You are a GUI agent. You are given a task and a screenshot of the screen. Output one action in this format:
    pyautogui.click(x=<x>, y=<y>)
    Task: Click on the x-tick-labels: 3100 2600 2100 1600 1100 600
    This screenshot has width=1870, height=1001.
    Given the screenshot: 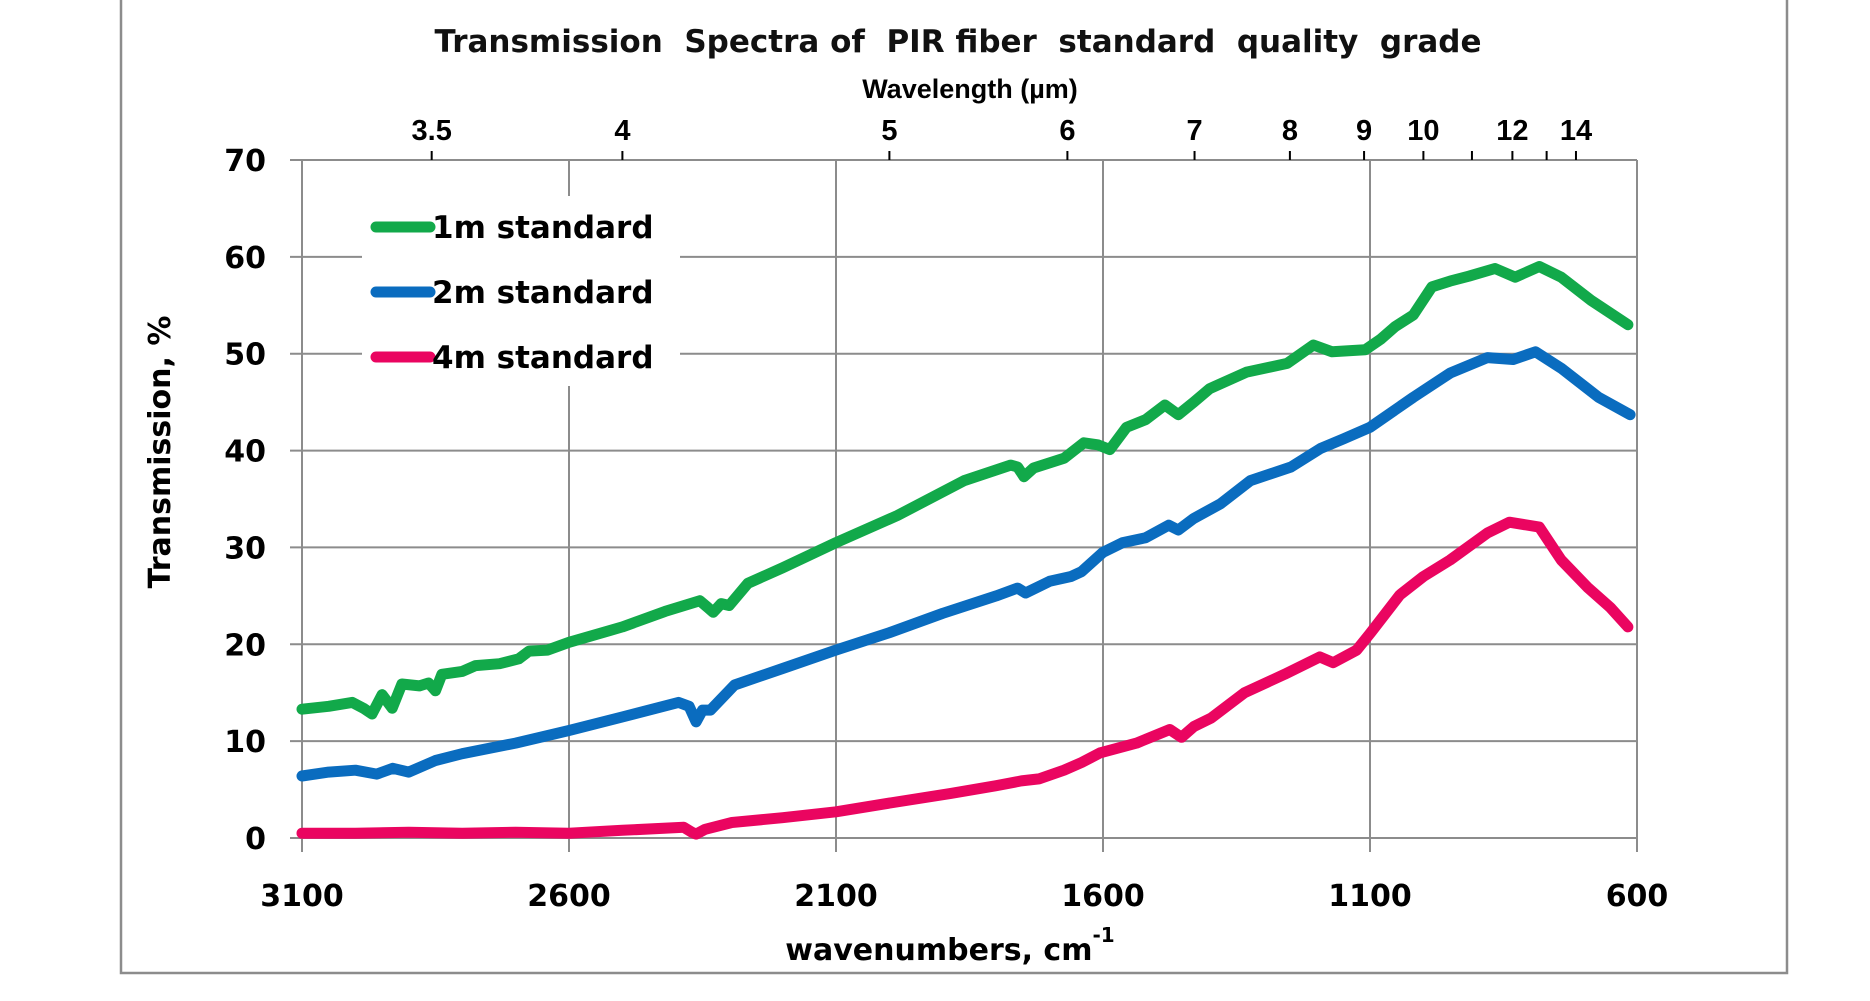 What is the action you would take?
    pyautogui.click(x=964, y=896)
    